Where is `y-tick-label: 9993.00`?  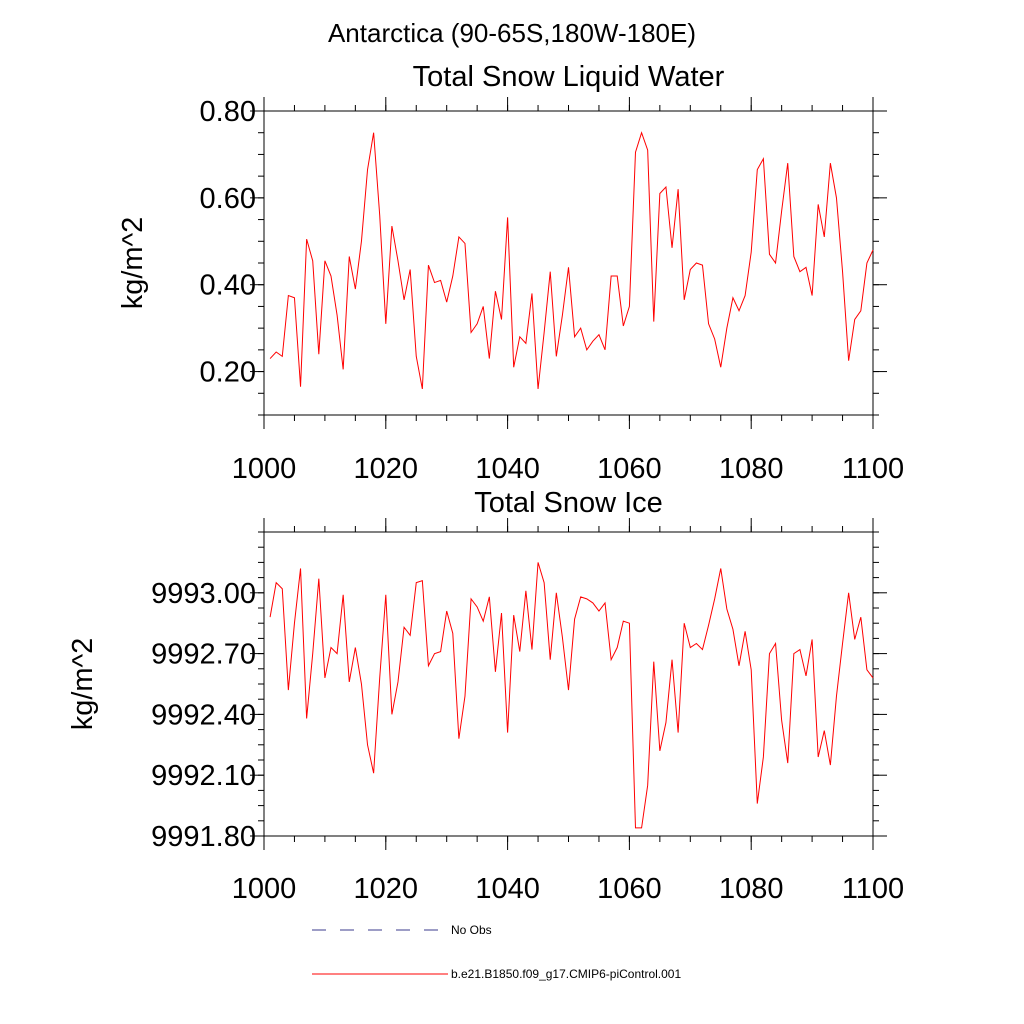 y-tick-label: 9993.00 is located at coordinates (203, 594).